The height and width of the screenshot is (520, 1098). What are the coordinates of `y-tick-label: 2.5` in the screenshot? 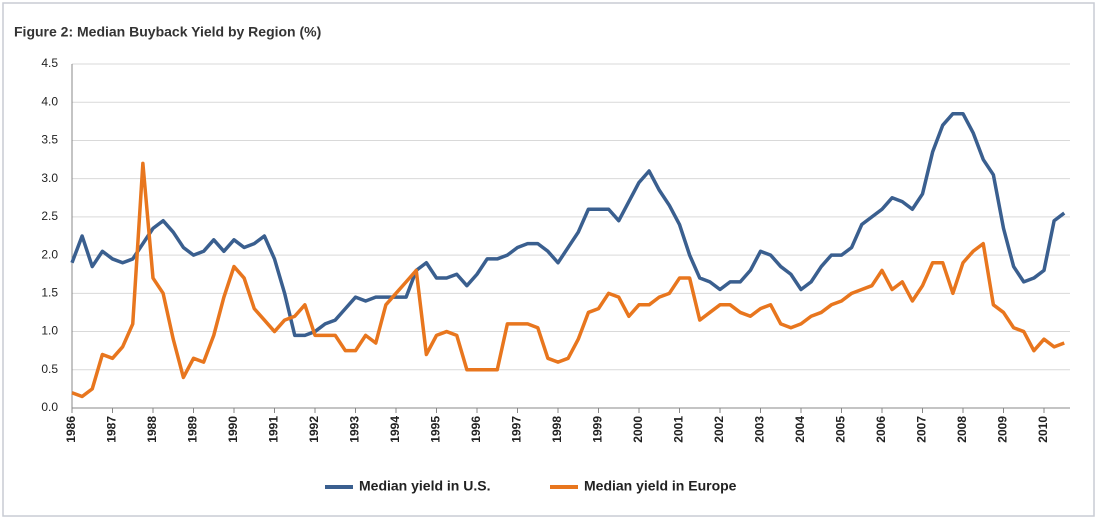 It's located at (49, 216).